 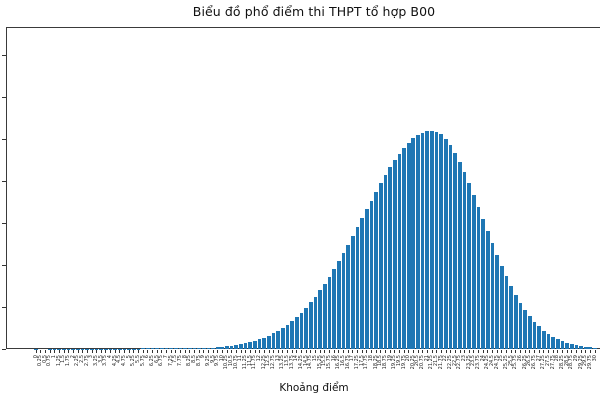 What do you see at coordinates (314, 388) in the screenshot?
I see `x-axis-label: Khoảng điểm` at bounding box center [314, 388].